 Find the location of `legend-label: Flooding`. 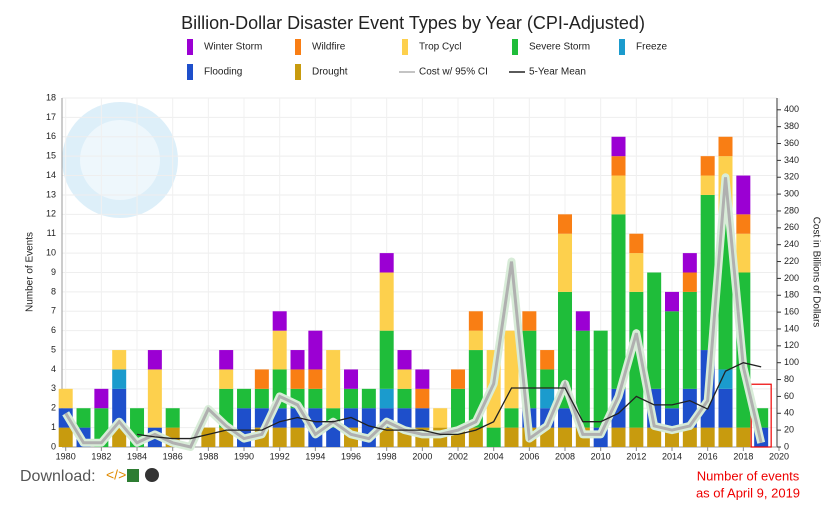

legend-label: Flooding is located at coordinates (223, 72).